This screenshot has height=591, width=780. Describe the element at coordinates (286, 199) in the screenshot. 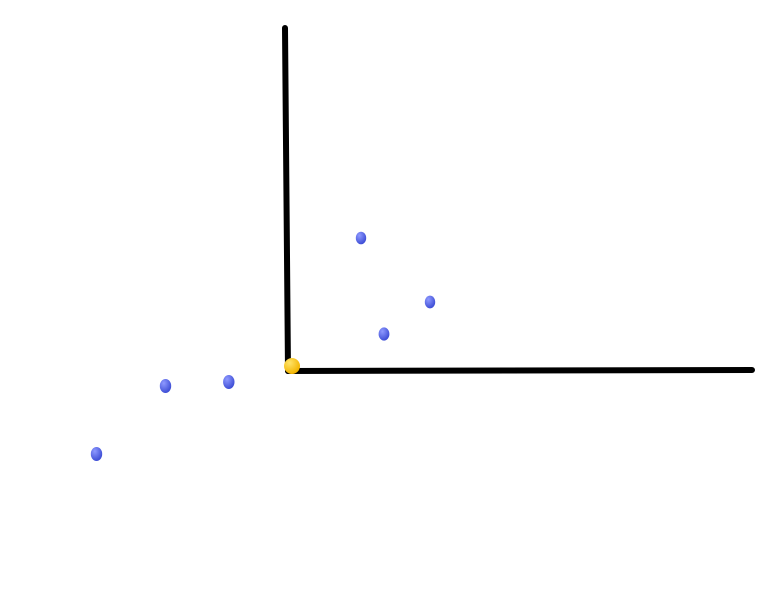

I see `y-axis-line` at that location.